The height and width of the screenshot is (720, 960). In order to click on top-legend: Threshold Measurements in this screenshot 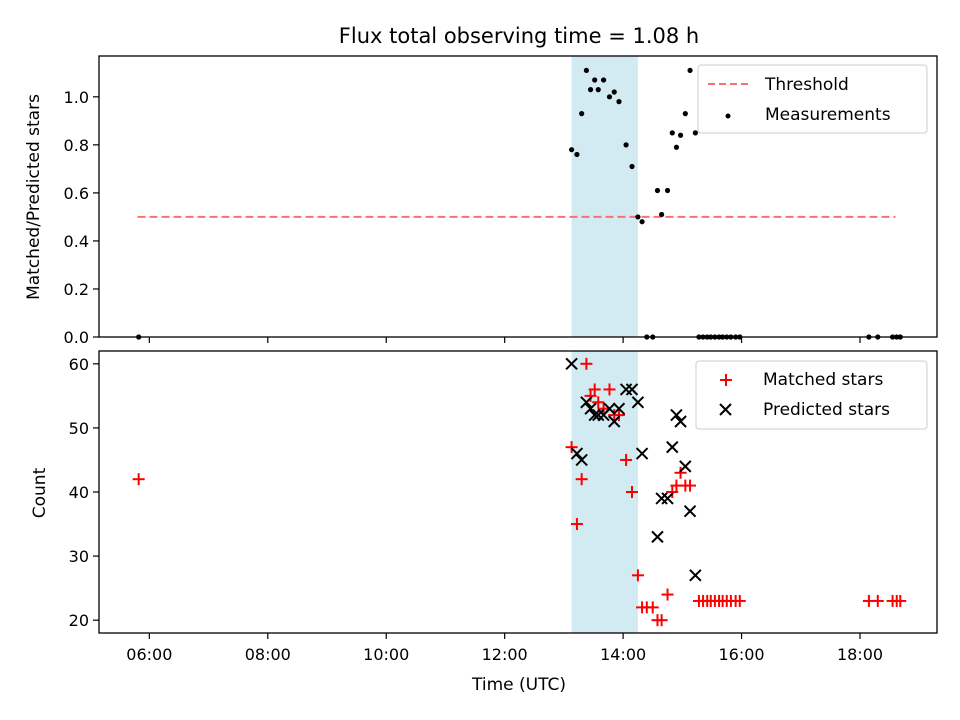, I will do `click(812, 99)`.